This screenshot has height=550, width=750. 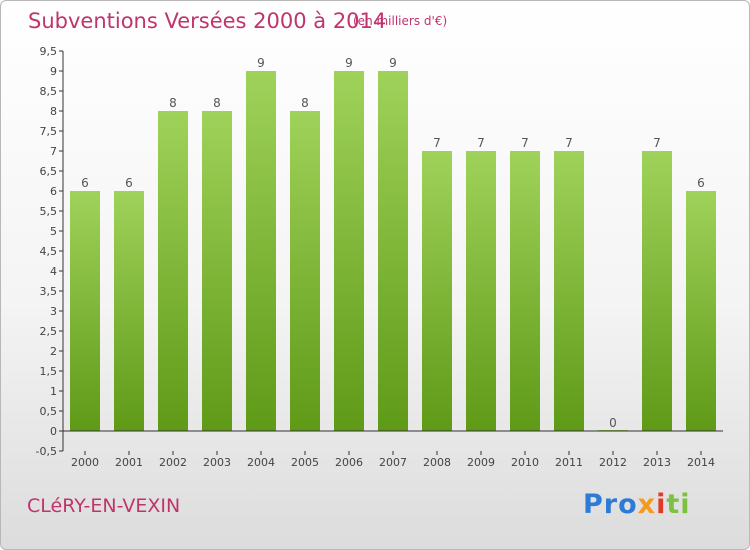 What do you see at coordinates (49, 331) in the screenshot?
I see `y-tick-label: 2,5` at bounding box center [49, 331].